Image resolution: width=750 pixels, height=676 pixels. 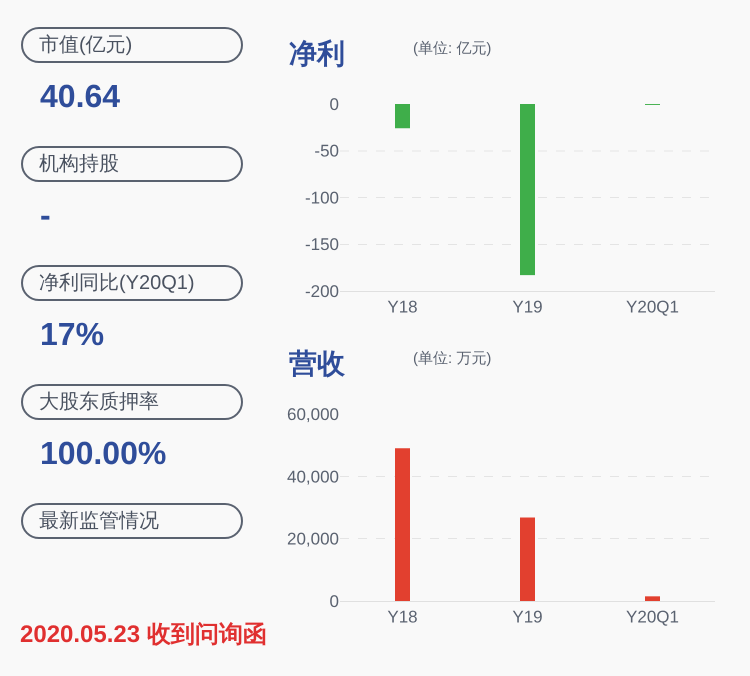 I want to click on y-tick-label: -100, so click(x=321, y=198).